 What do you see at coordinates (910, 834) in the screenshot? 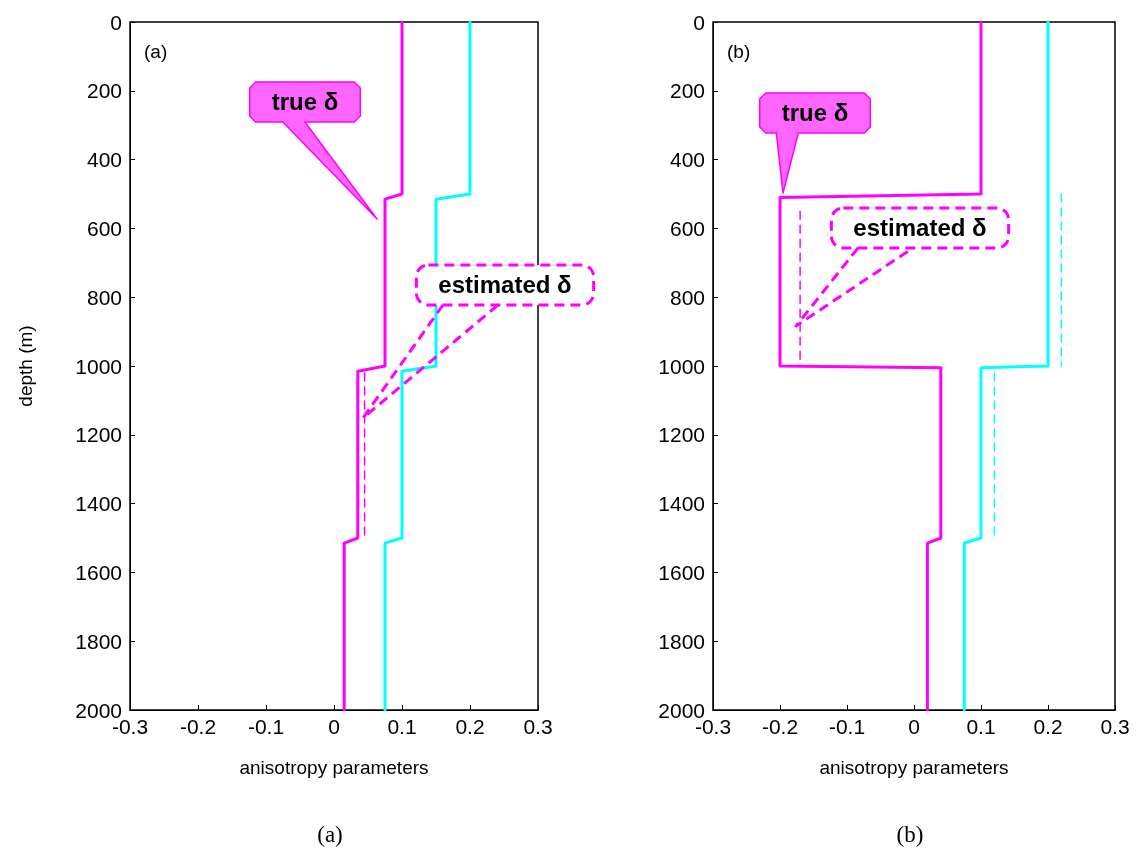
I see `text: (b)` at bounding box center [910, 834].